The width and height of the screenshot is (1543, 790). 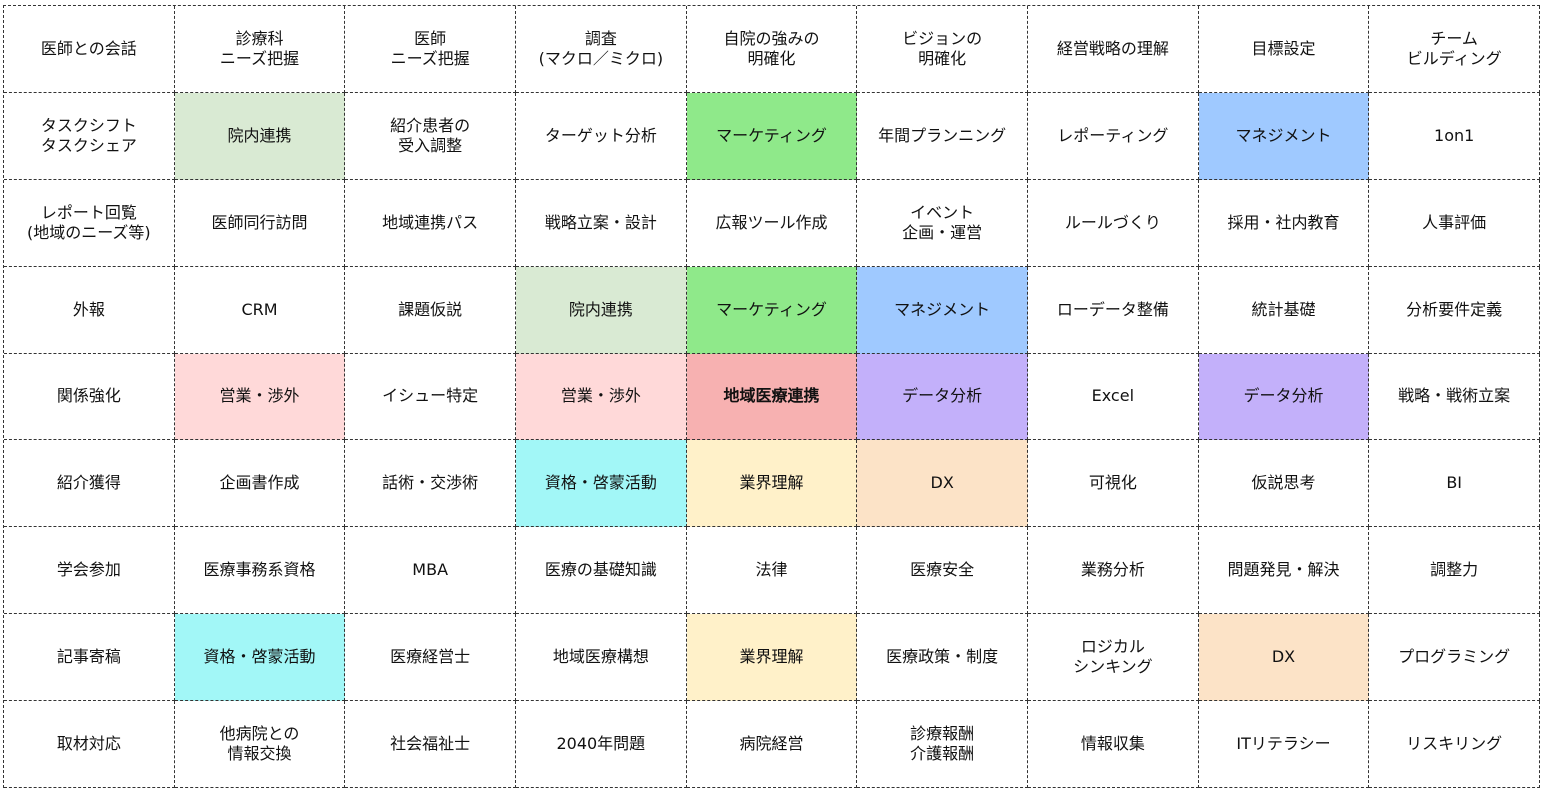 I want to click on grid-cell-r5-c5: 地域医療連携, so click(x=772, y=397).